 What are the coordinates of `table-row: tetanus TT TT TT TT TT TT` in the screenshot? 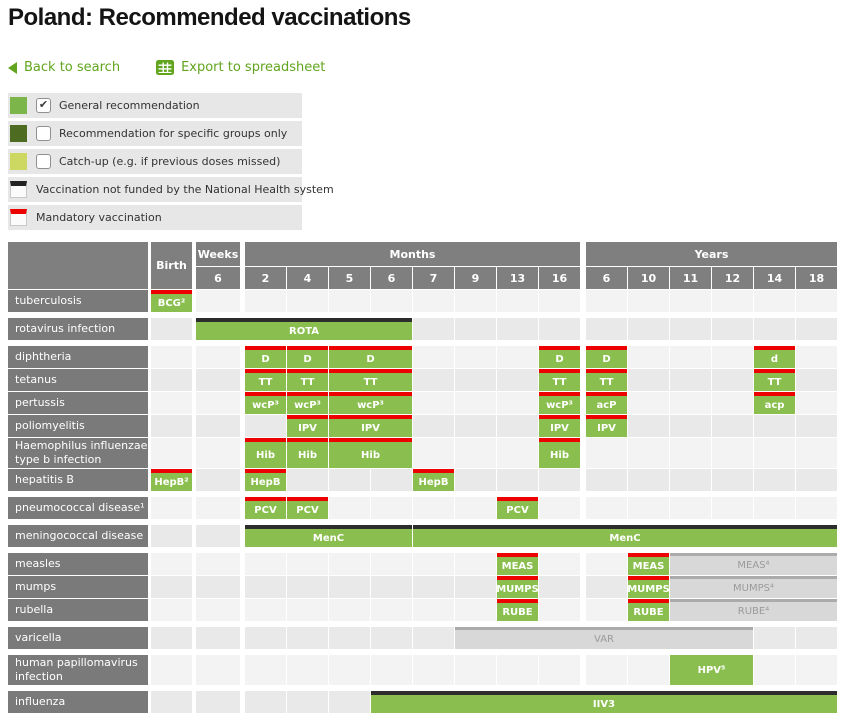 It's located at (422, 380).